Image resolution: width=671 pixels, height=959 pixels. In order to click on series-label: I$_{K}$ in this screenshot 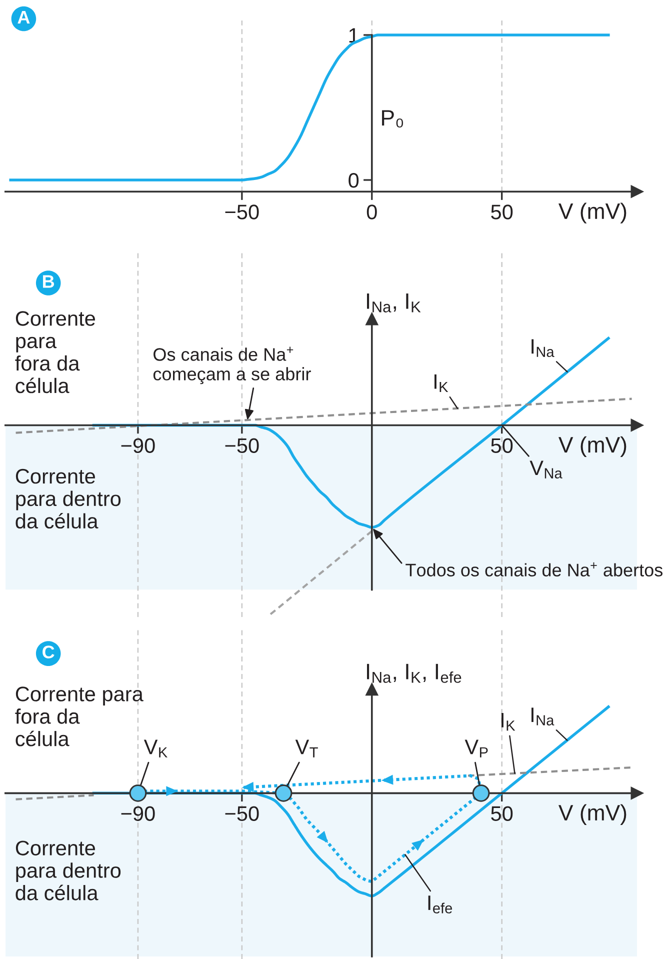, I will do `click(441, 383)`.